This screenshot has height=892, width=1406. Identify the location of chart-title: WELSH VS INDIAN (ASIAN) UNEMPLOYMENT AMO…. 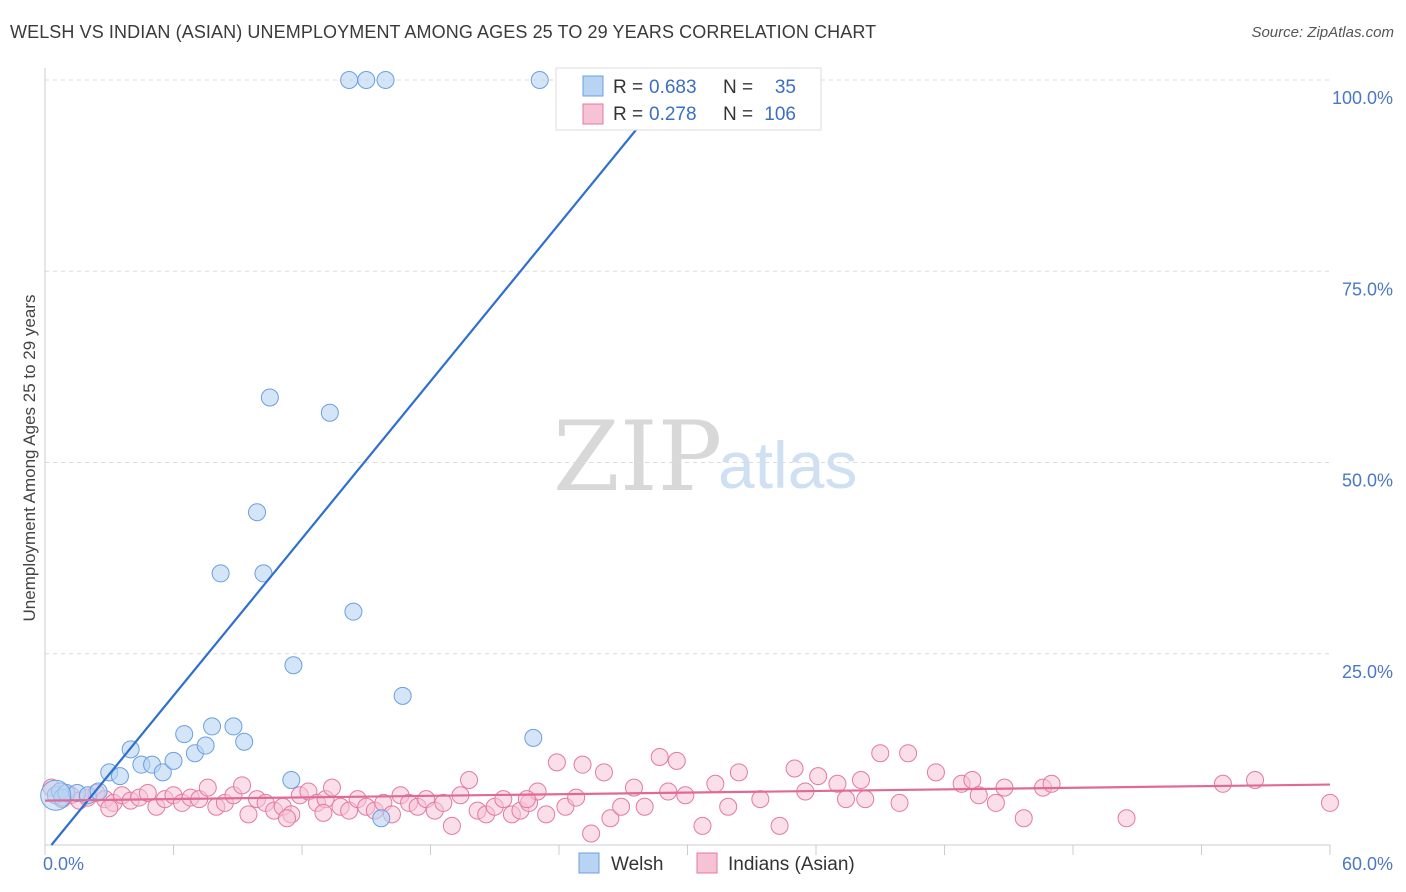
(443, 32).